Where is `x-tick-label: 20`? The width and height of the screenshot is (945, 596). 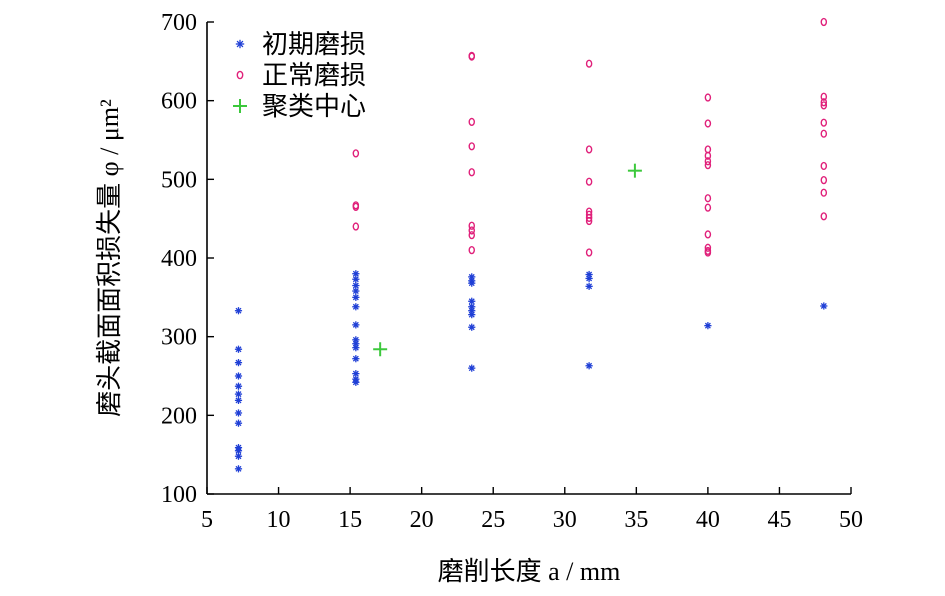 x-tick-label: 20 is located at coordinates (422, 520).